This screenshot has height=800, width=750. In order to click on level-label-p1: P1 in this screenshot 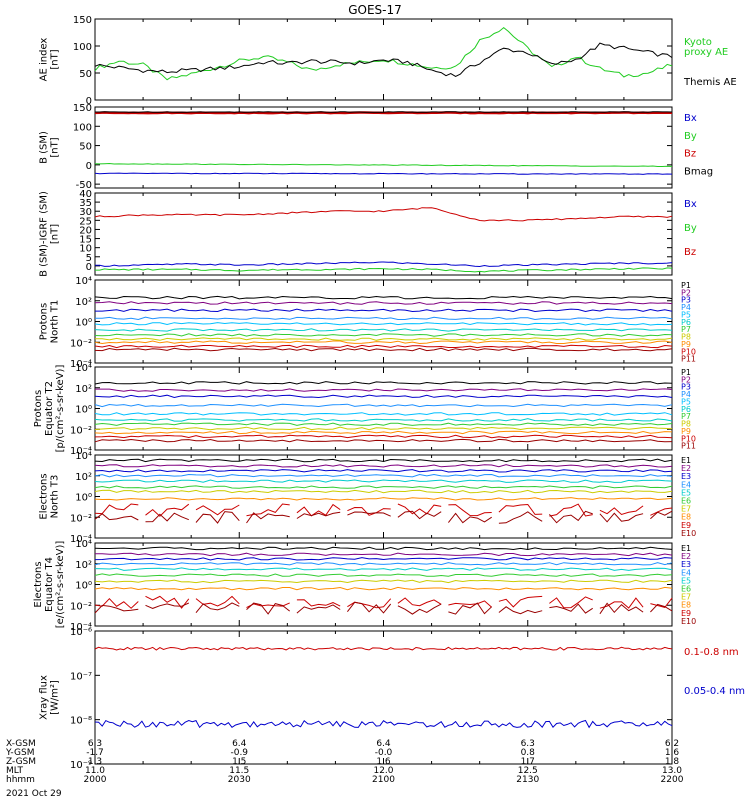, I will do `click(686, 285)`.